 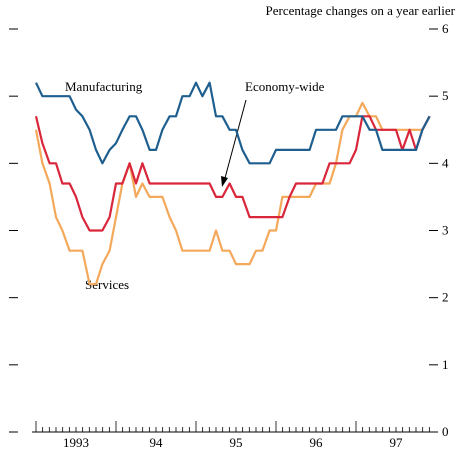 What do you see at coordinates (157, 442) in the screenshot?
I see `x-tick-label: 94` at bounding box center [157, 442].